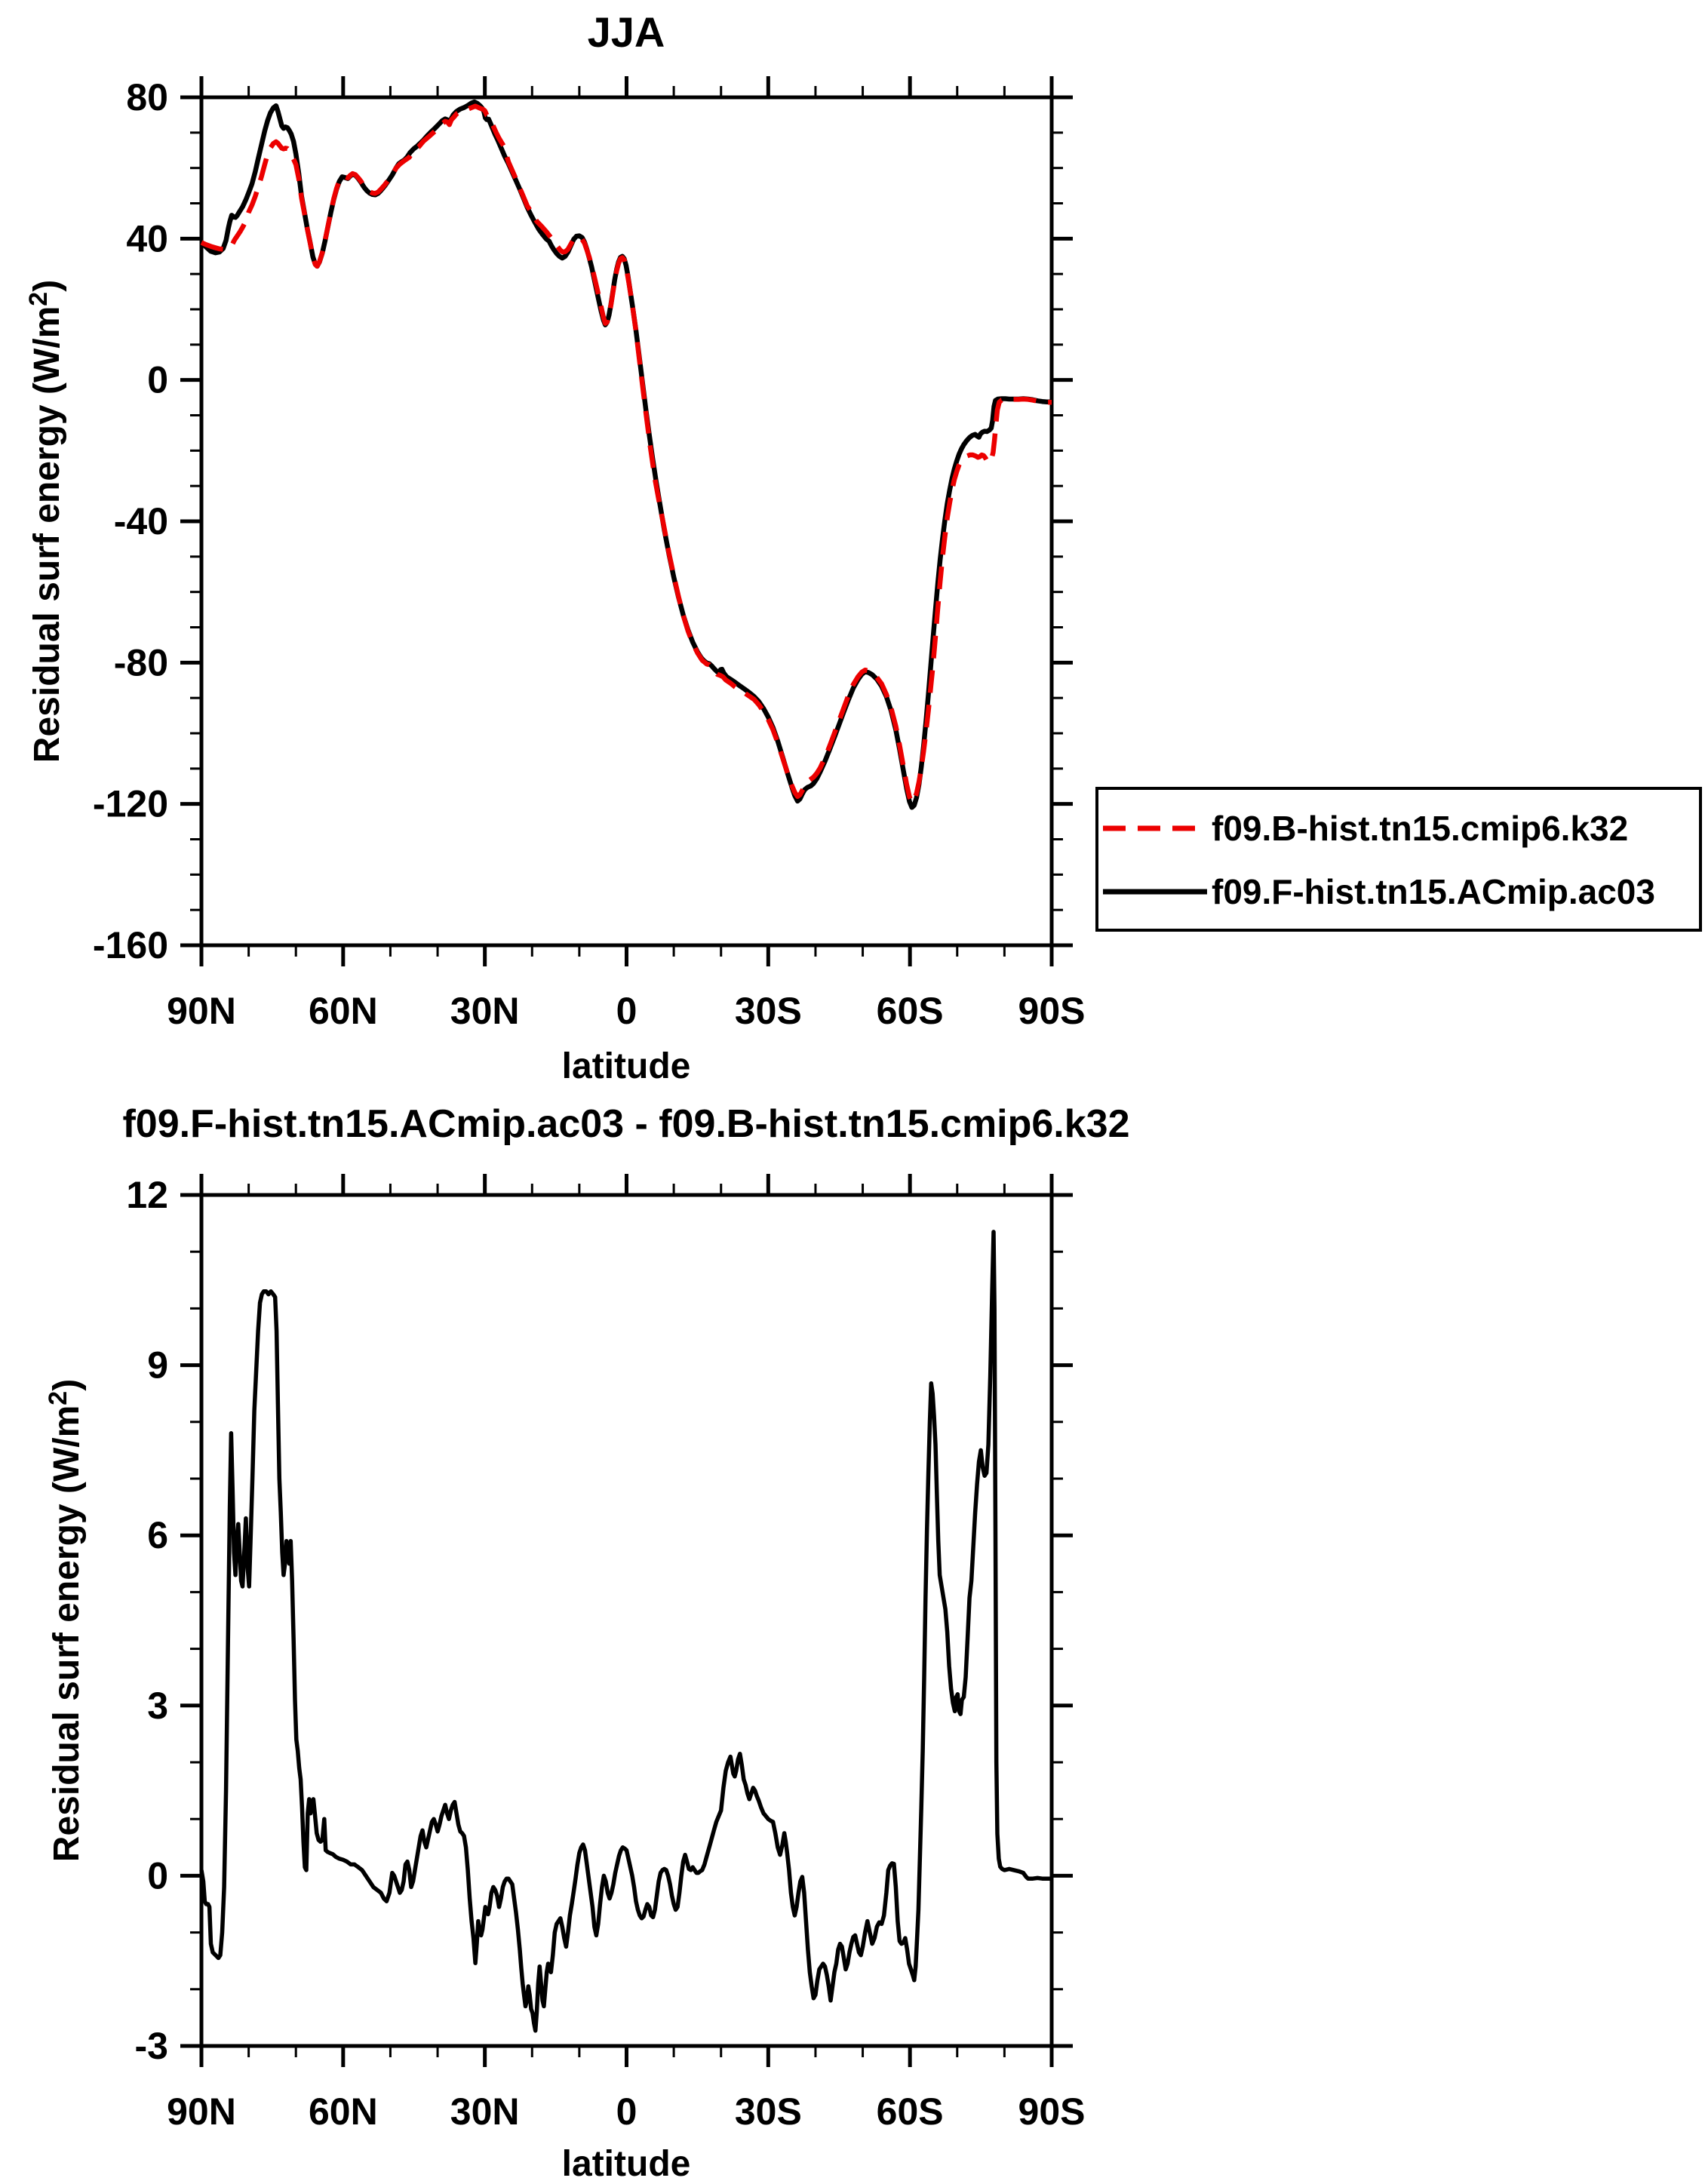 The width and height of the screenshot is (1705, 2184). I want to click on legend-label-b-hist: f09.B-hist.tn15.cmip6.k32, so click(1420, 828).